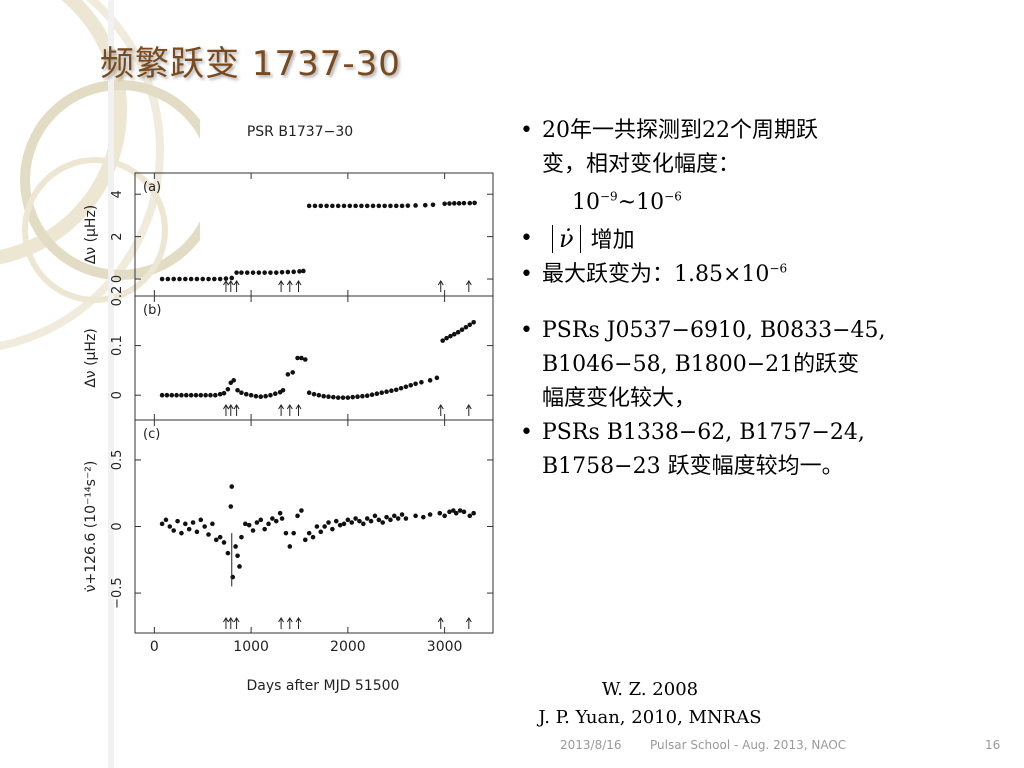 The image size is (1024, 768). Describe the element at coordinates (117, 296) in the screenshot. I see `y-tick-label: 0.2` at that location.